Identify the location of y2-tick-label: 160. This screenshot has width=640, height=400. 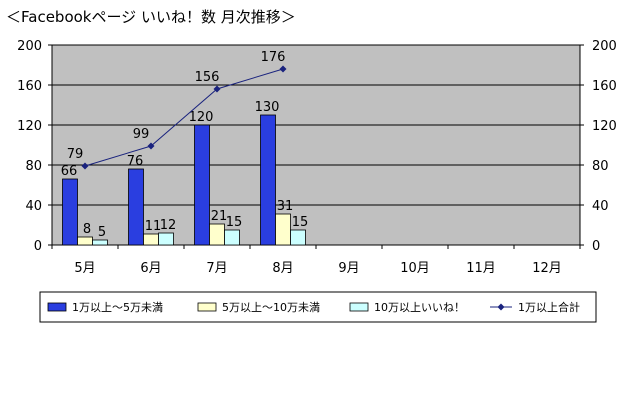
(604, 86).